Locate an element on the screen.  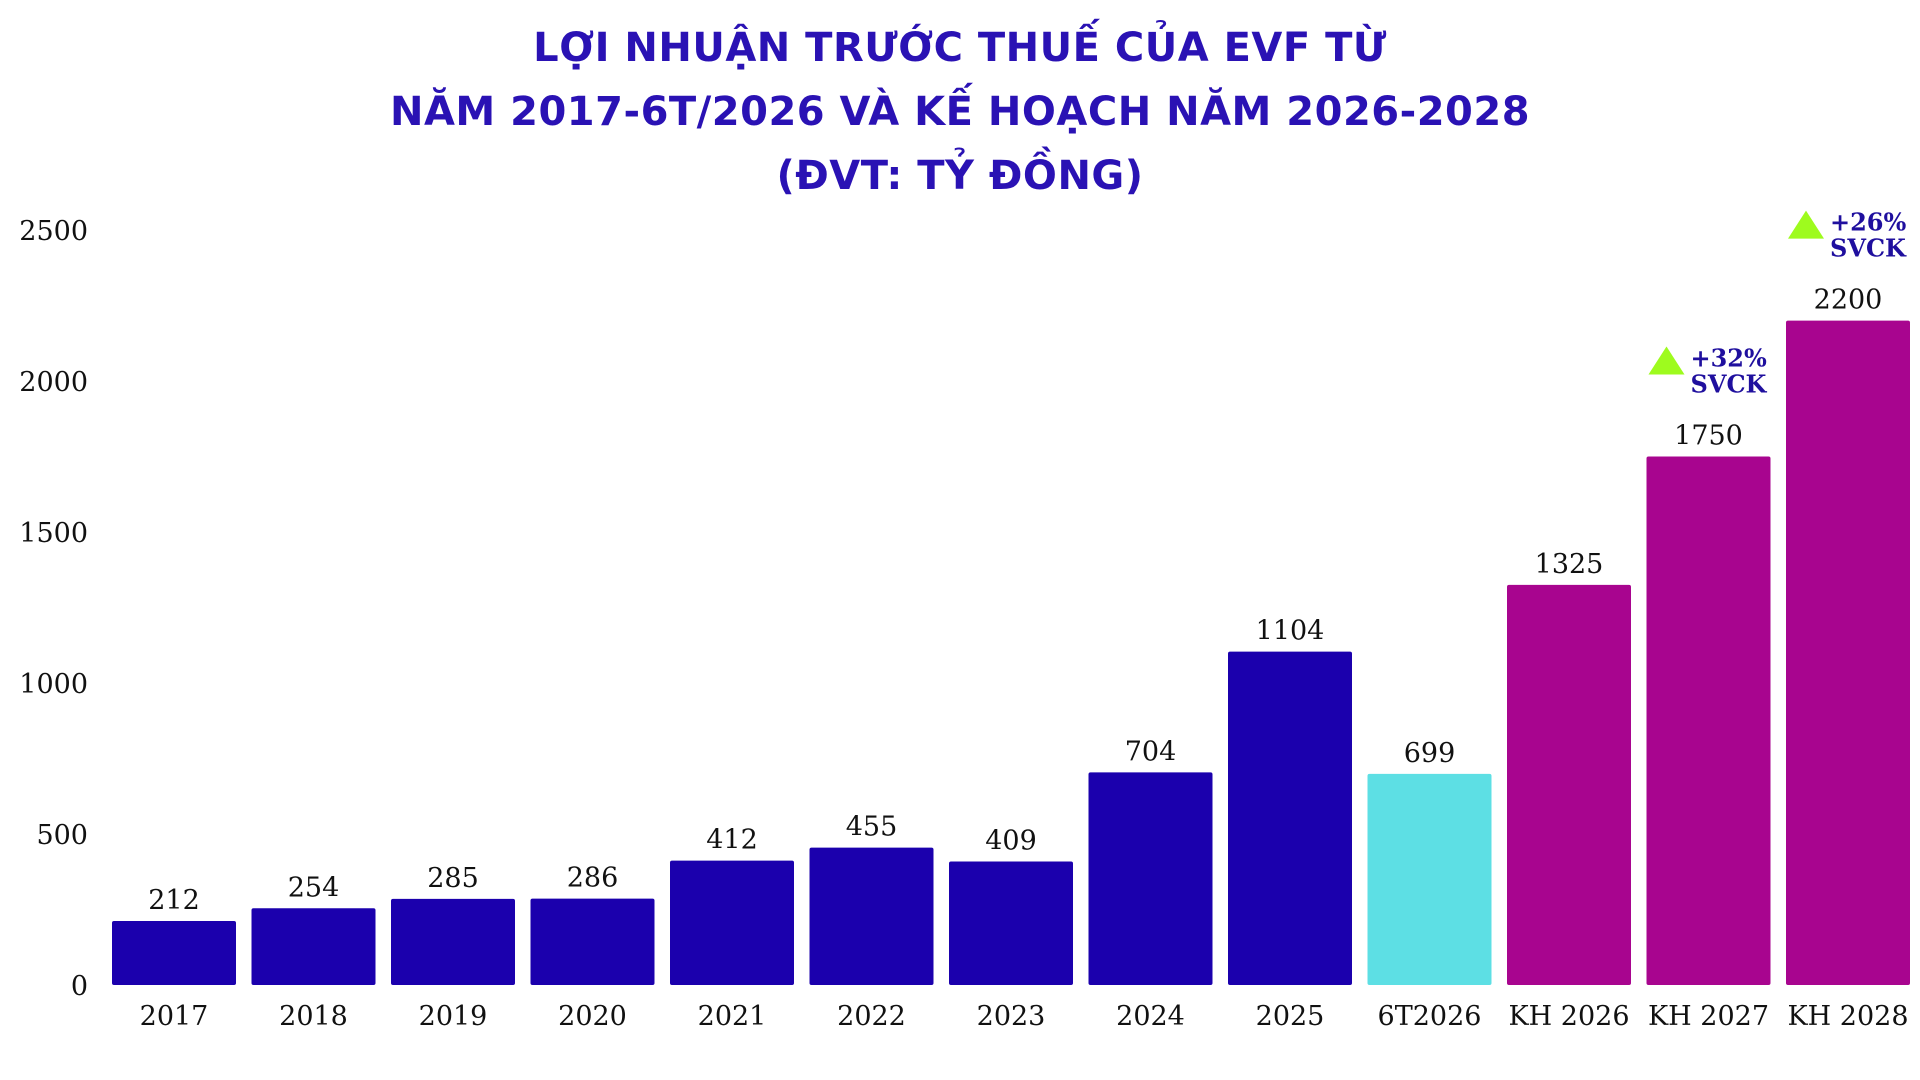
x-tick-label: 2021 is located at coordinates (732, 1016).